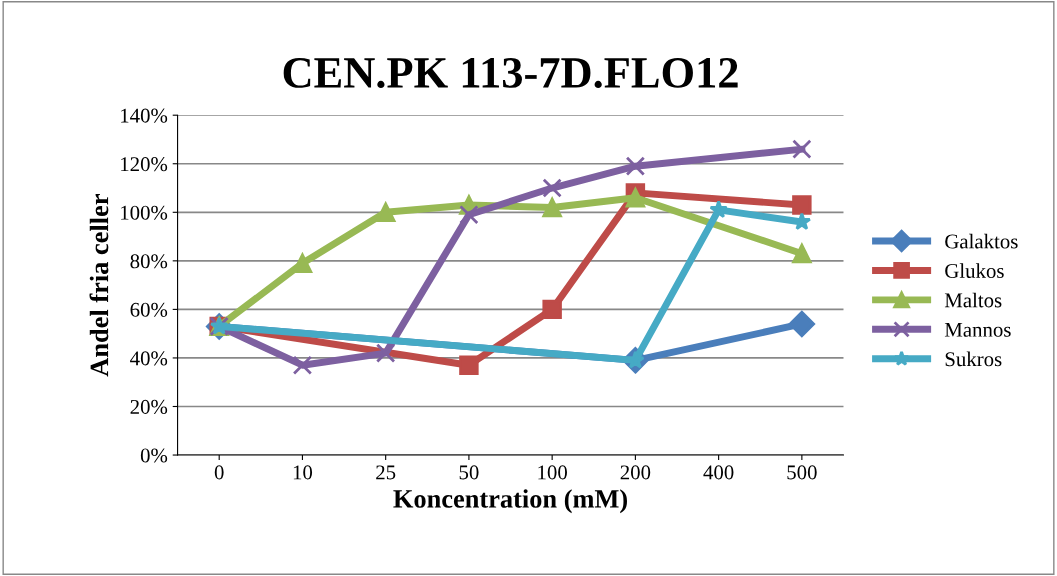  What do you see at coordinates (802, 472) in the screenshot?
I see `x-tick-label: 500` at bounding box center [802, 472].